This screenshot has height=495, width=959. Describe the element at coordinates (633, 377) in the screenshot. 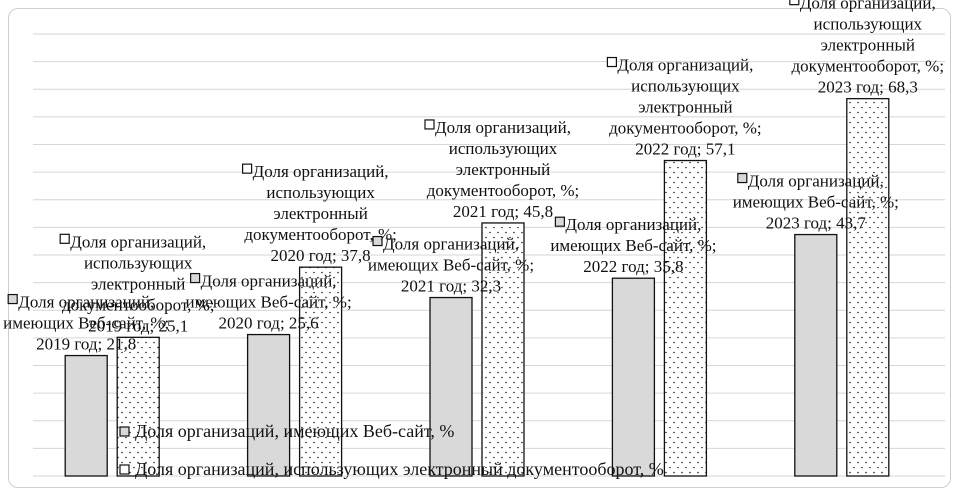

I see `bar-website-2022-год` at that location.